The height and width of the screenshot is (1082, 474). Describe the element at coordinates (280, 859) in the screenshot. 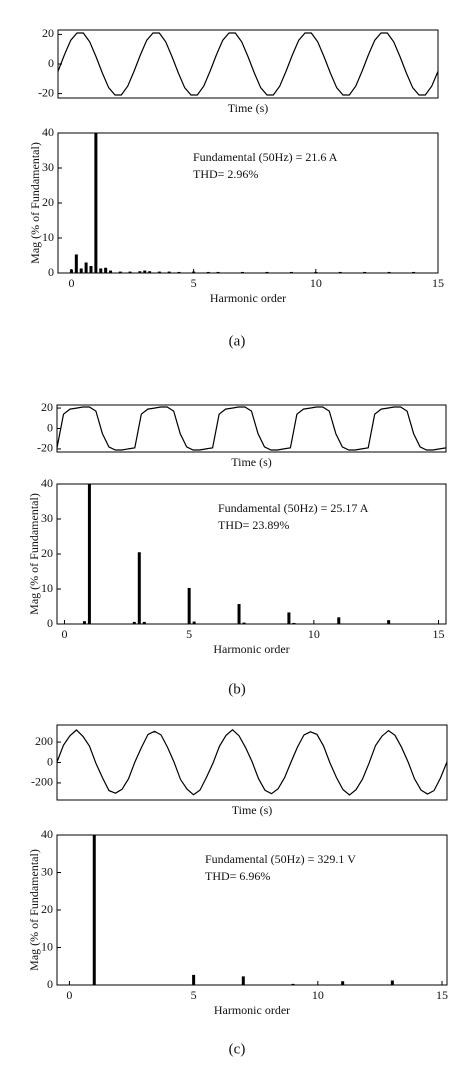

I see `annotation: Fundamental (50Hz) = 329.1 V` at that location.